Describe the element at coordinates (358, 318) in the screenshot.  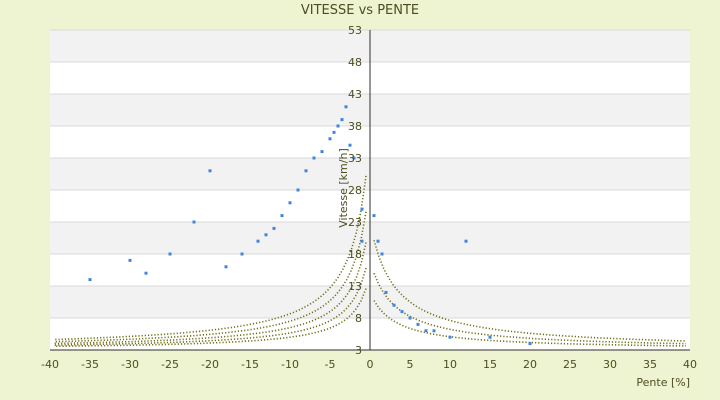
I see `y-tick-label: 8` at that location.